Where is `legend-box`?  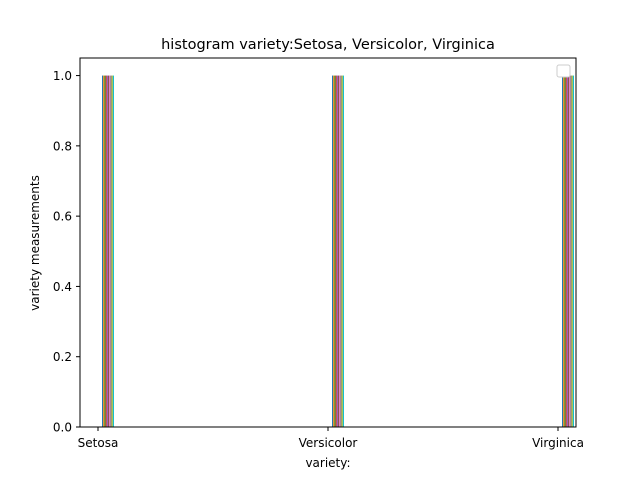 legend-box is located at coordinates (563, 71).